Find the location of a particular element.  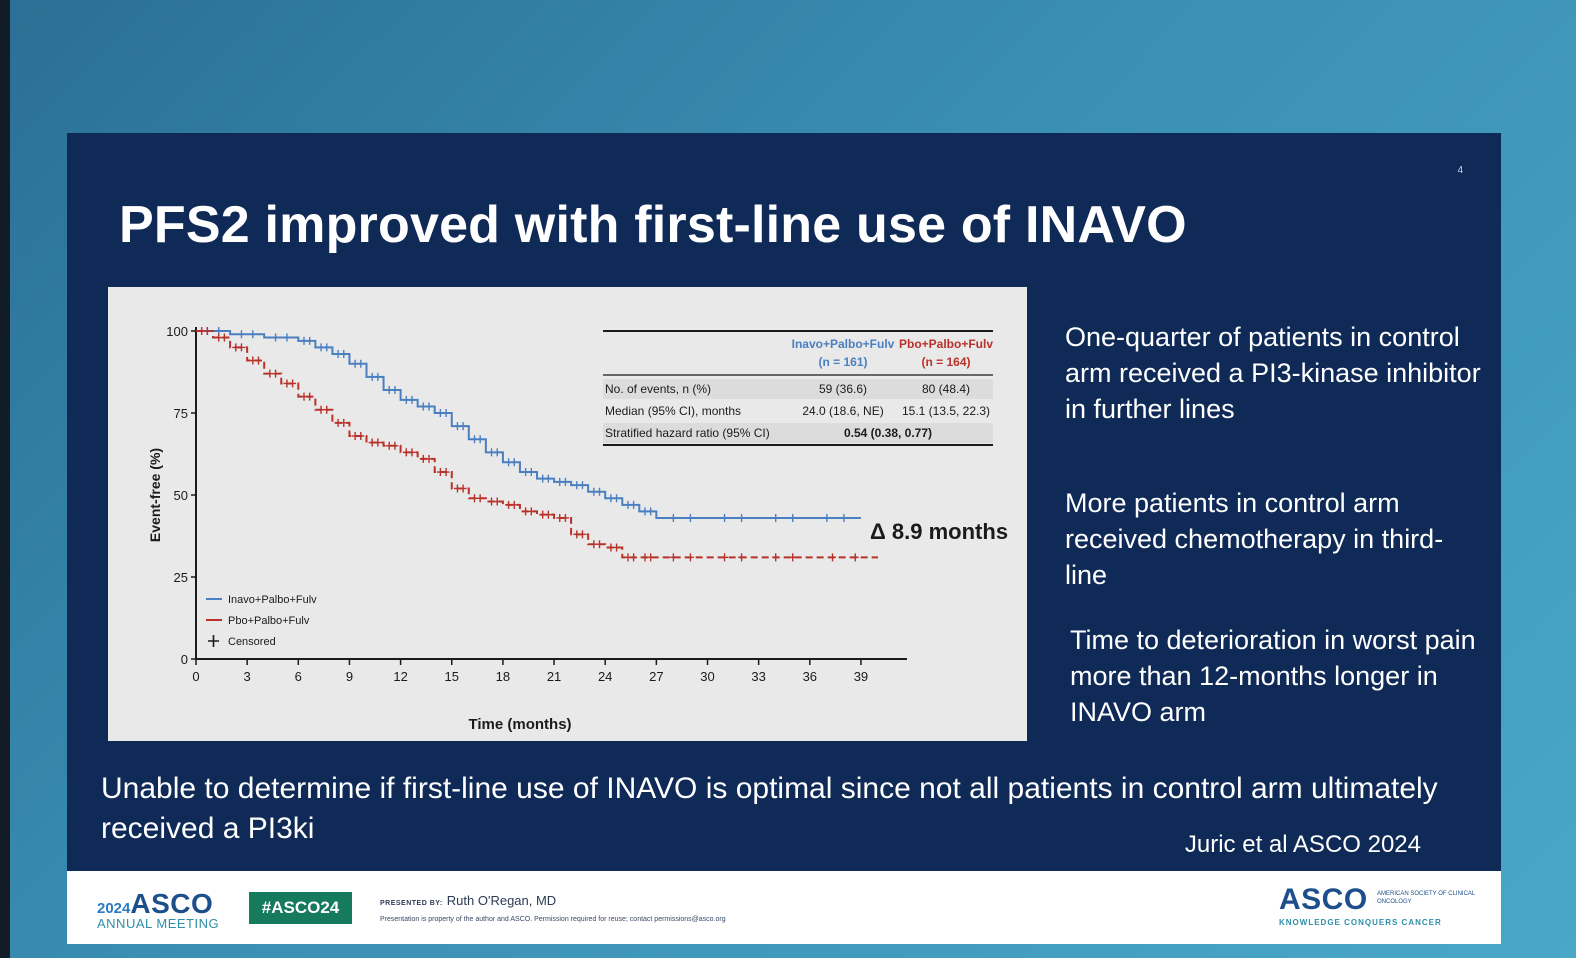

x-tick-label: 33 is located at coordinates (758, 676).